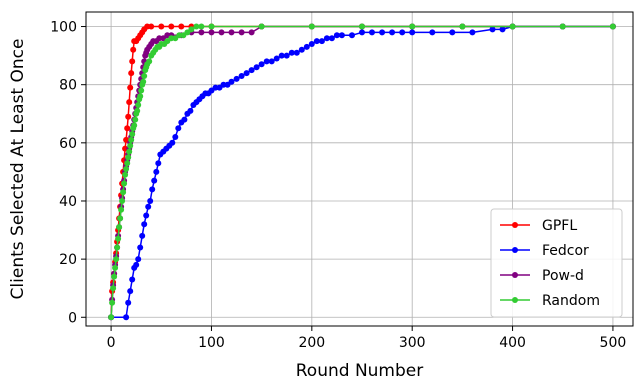 This screenshot has height=387, width=636. Describe the element at coordinates (68, 260) in the screenshot. I see `y-tick-label: 20` at that location.